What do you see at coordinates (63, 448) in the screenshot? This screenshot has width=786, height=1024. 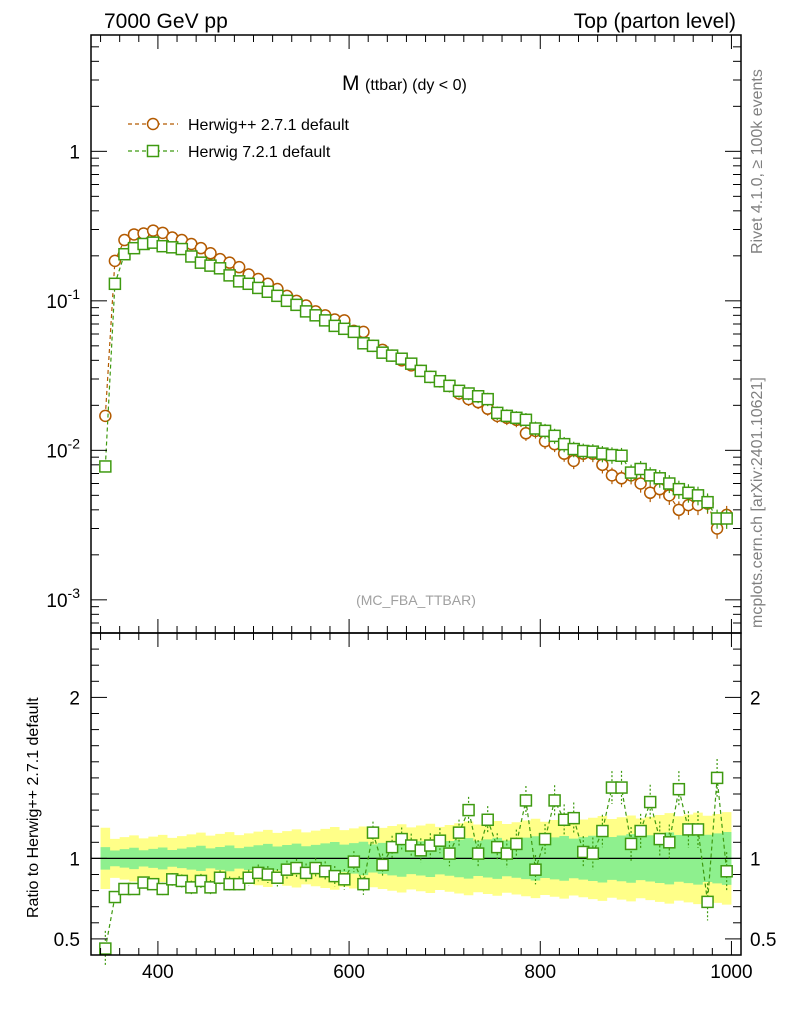 I see `y-tick-label: 10⁻²` at bounding box center [63, 448].